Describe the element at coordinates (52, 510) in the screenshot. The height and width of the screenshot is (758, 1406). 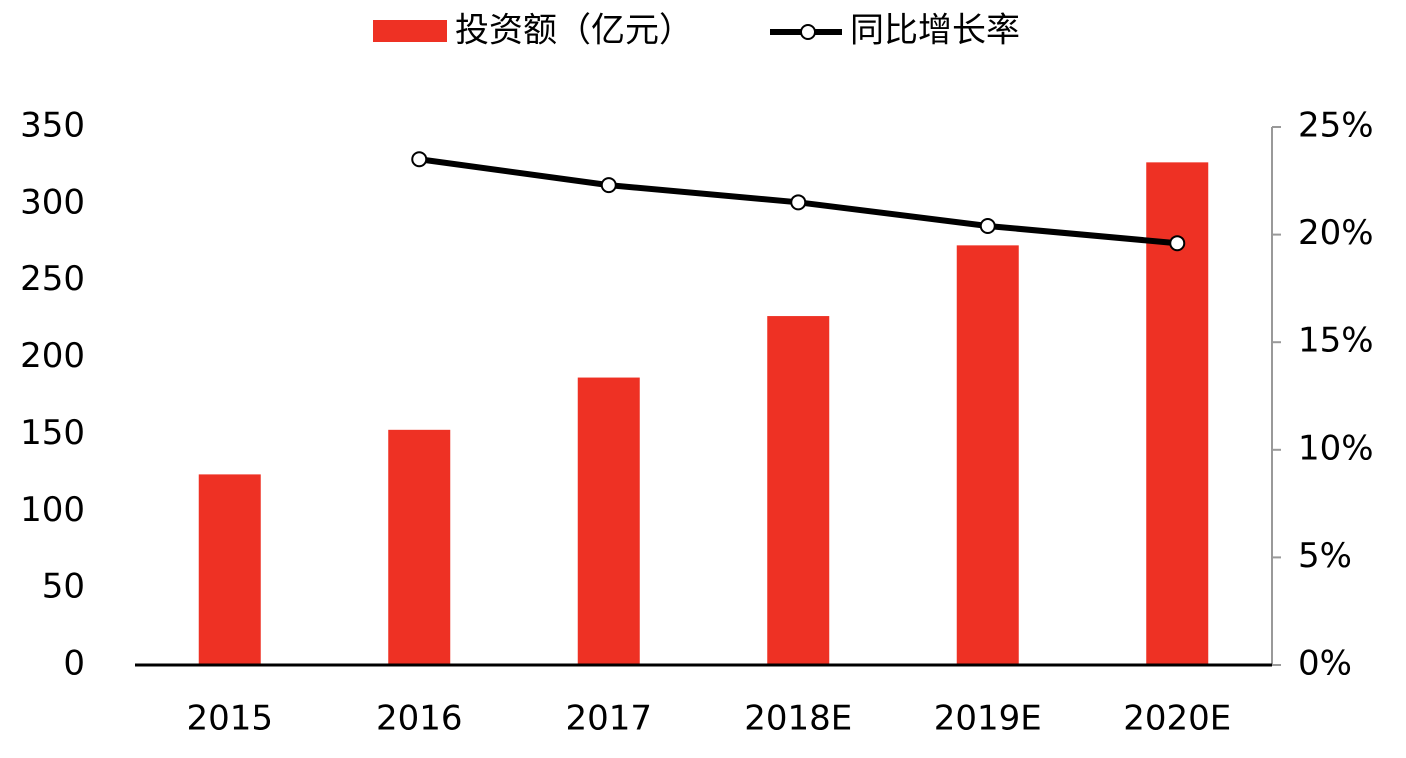
I see `y-tick-label: 100` at that location.